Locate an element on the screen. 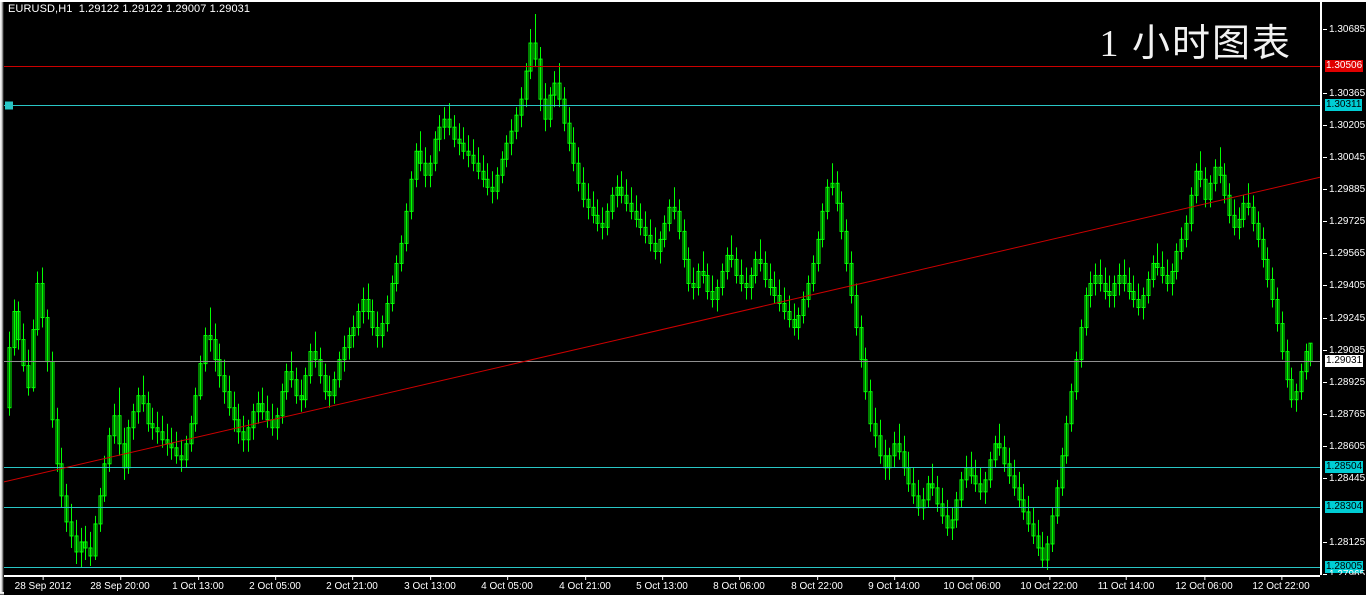 The image size is (1366, 595). price-tick: 1.28605 is located at coordinates (1344, 447).